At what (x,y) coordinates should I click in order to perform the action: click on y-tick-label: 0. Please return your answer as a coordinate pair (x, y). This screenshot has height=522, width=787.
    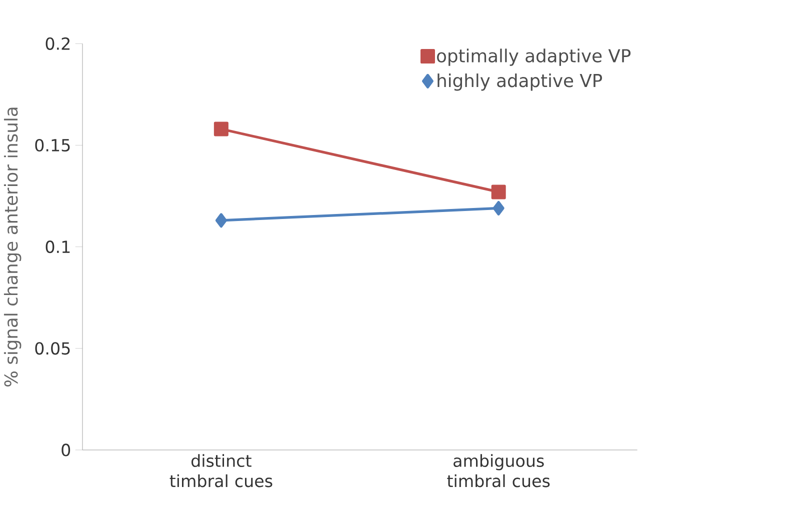
    Looking at the image, I should click on (66, 450).